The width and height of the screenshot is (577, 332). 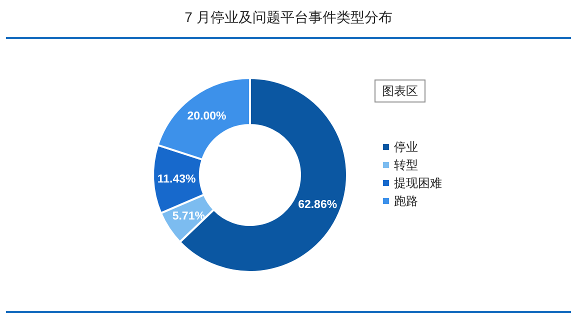 What do you see at coordinates (406, 147) in the screenshot?
I see `legend-label: 停业` at bounding box center [406, 147].